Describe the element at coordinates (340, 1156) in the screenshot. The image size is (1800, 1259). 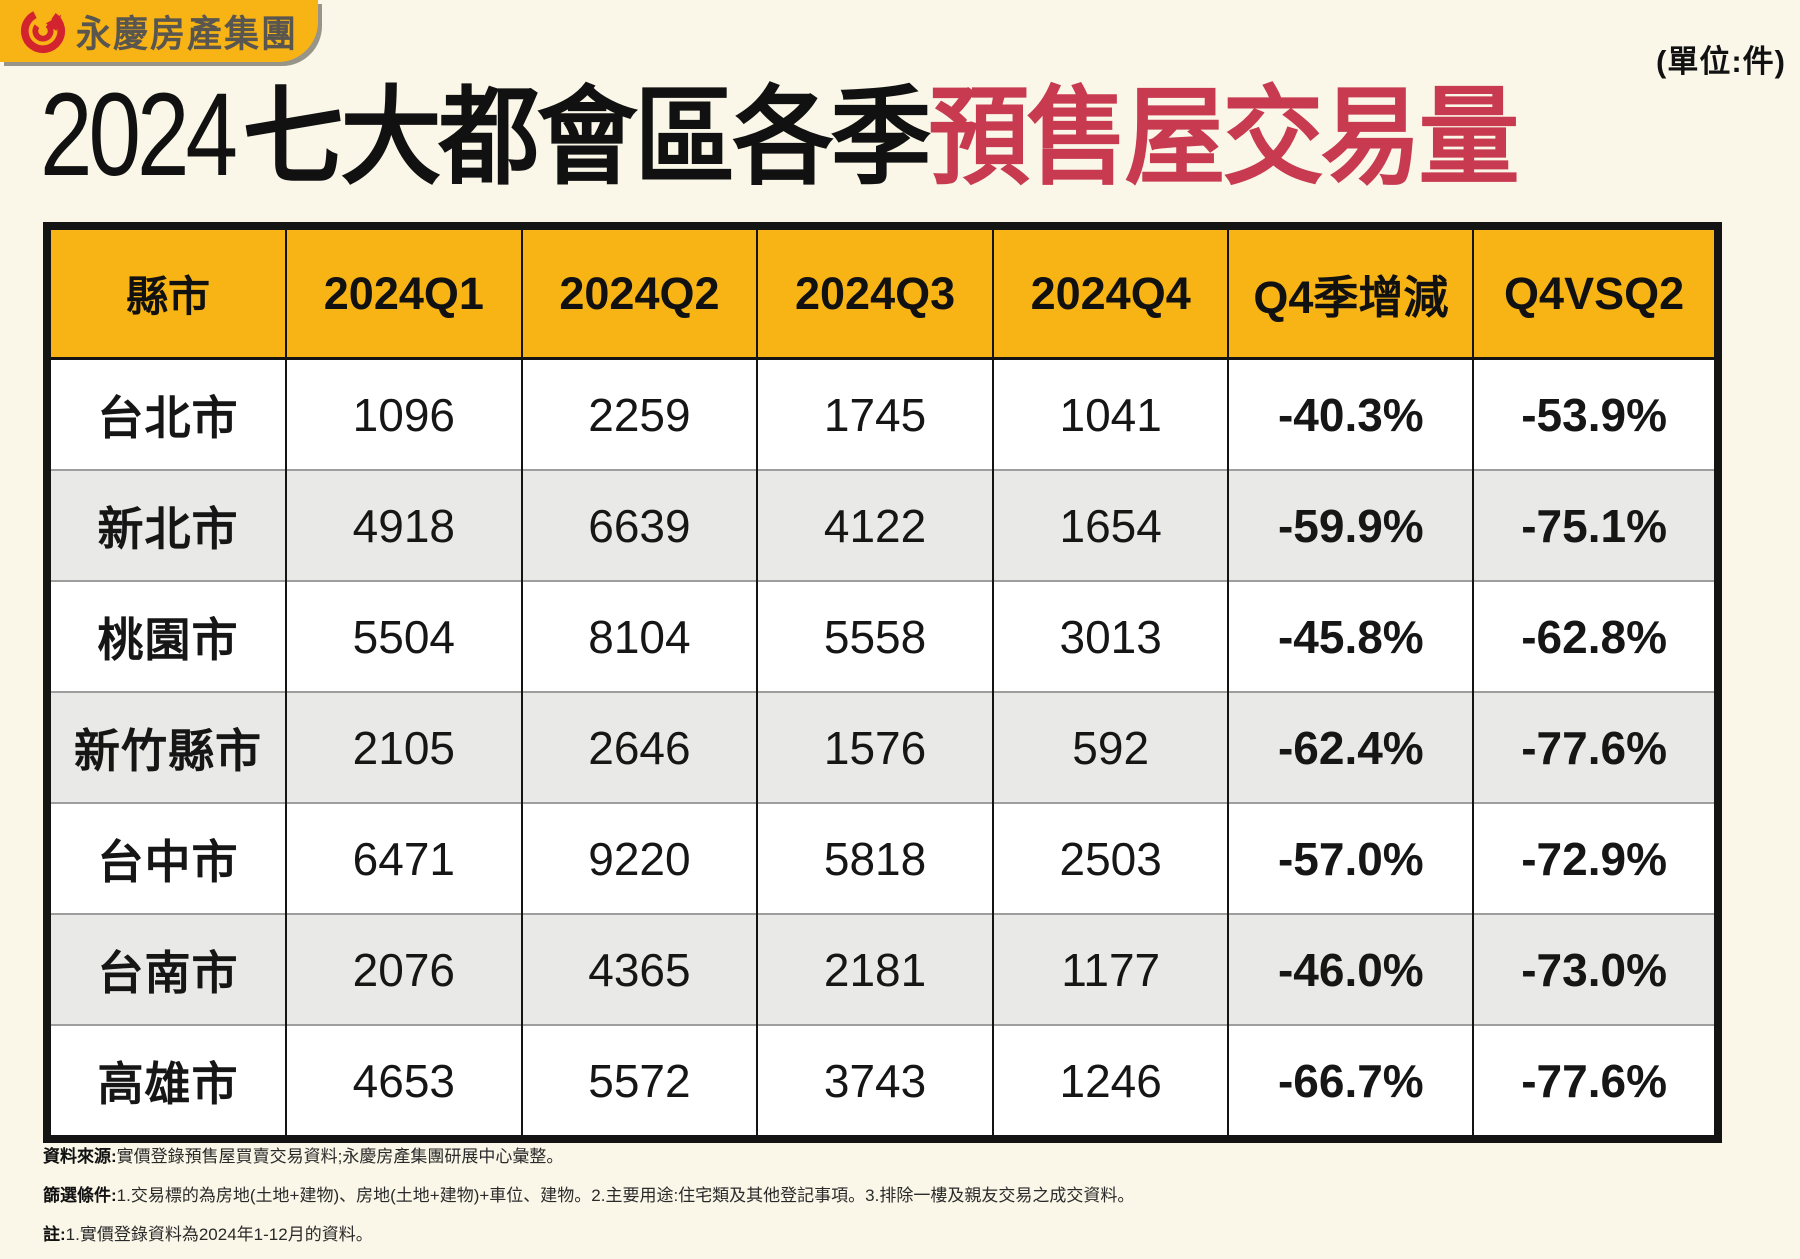
I see `note-source-text: 實價登錄預售屋買賣交易資料;永慶房產集團研展中心彙整。` at that location.